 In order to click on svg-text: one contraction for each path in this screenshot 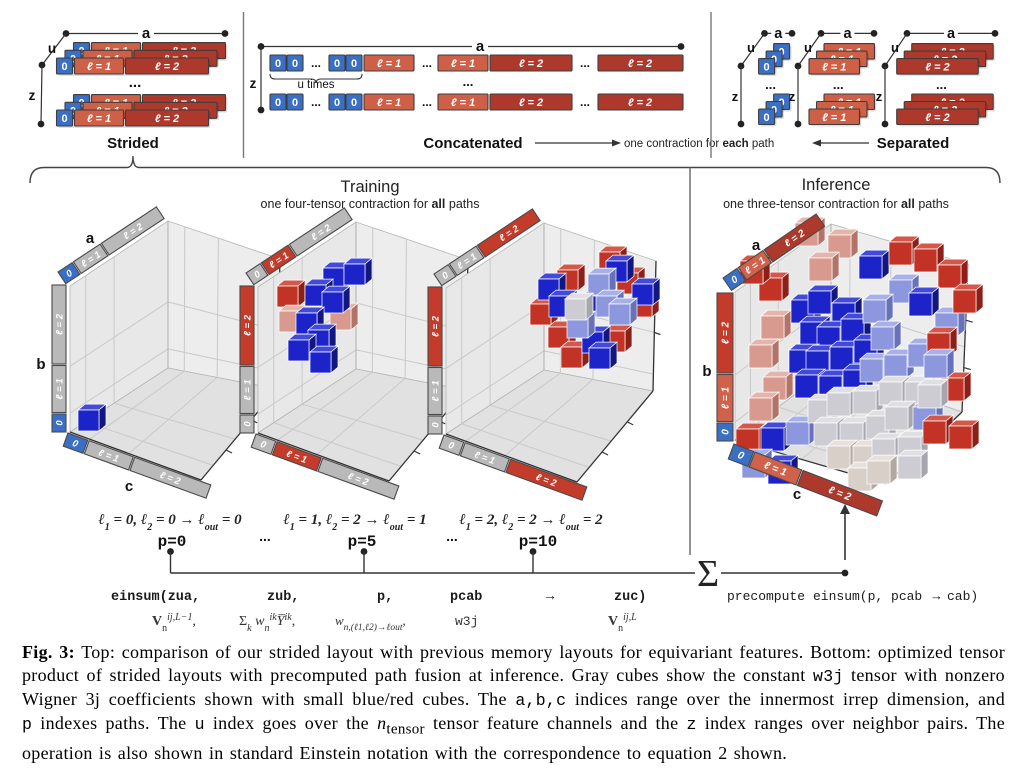, I will do `click(699, 144)`.